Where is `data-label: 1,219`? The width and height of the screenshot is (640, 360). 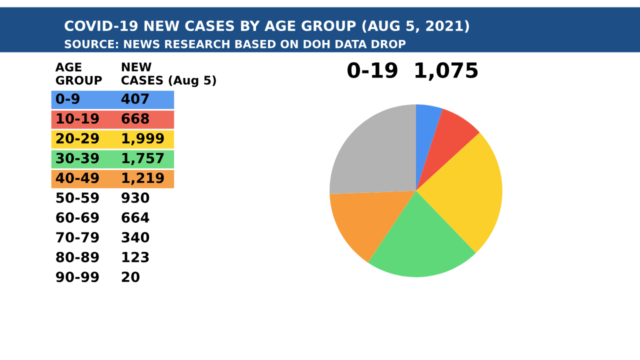
data-label: 1,219 is located at coordinates (143, 178).